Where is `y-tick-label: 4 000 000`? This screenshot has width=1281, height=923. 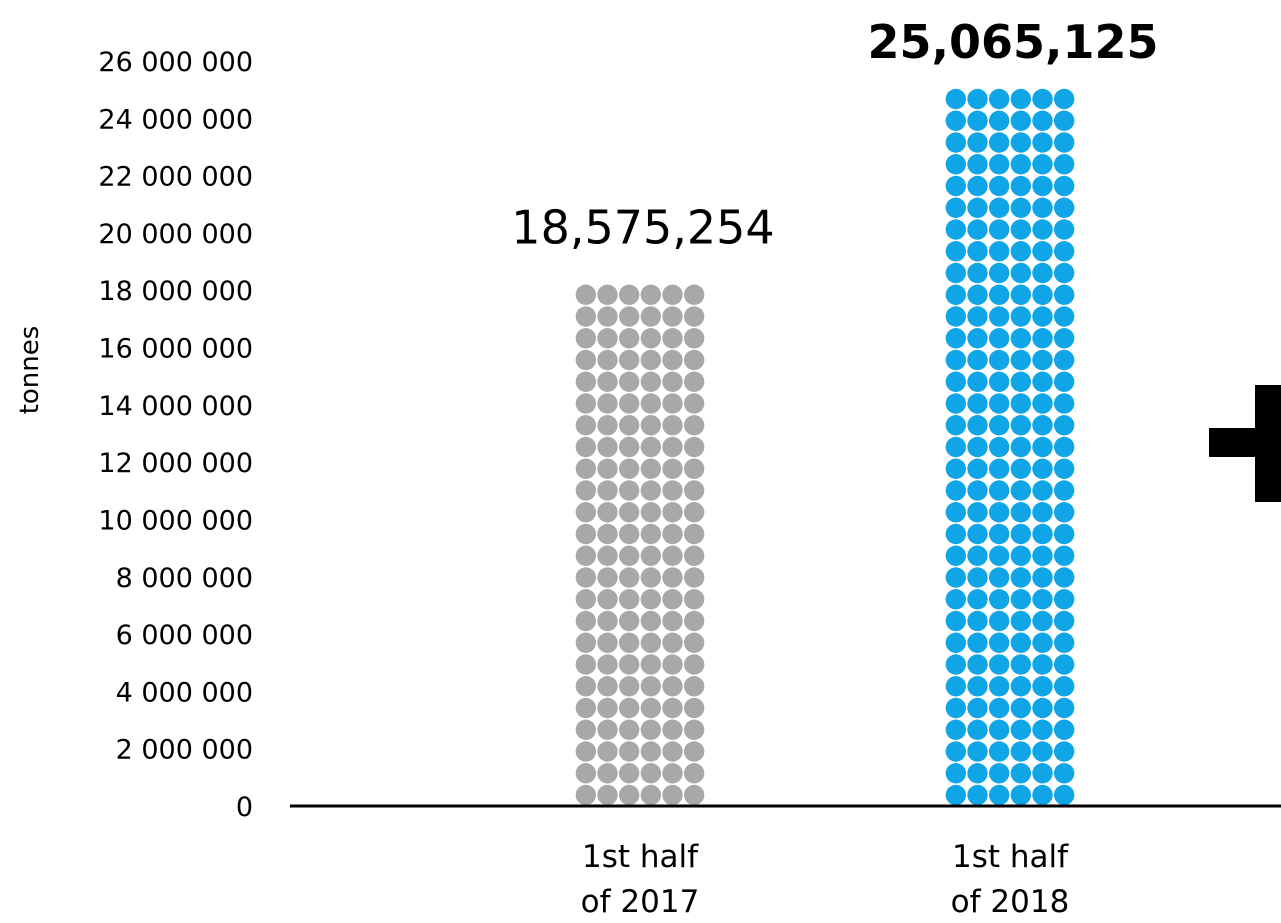 y-tick-label: 4 000 000 is located at coordinates (184, 692).